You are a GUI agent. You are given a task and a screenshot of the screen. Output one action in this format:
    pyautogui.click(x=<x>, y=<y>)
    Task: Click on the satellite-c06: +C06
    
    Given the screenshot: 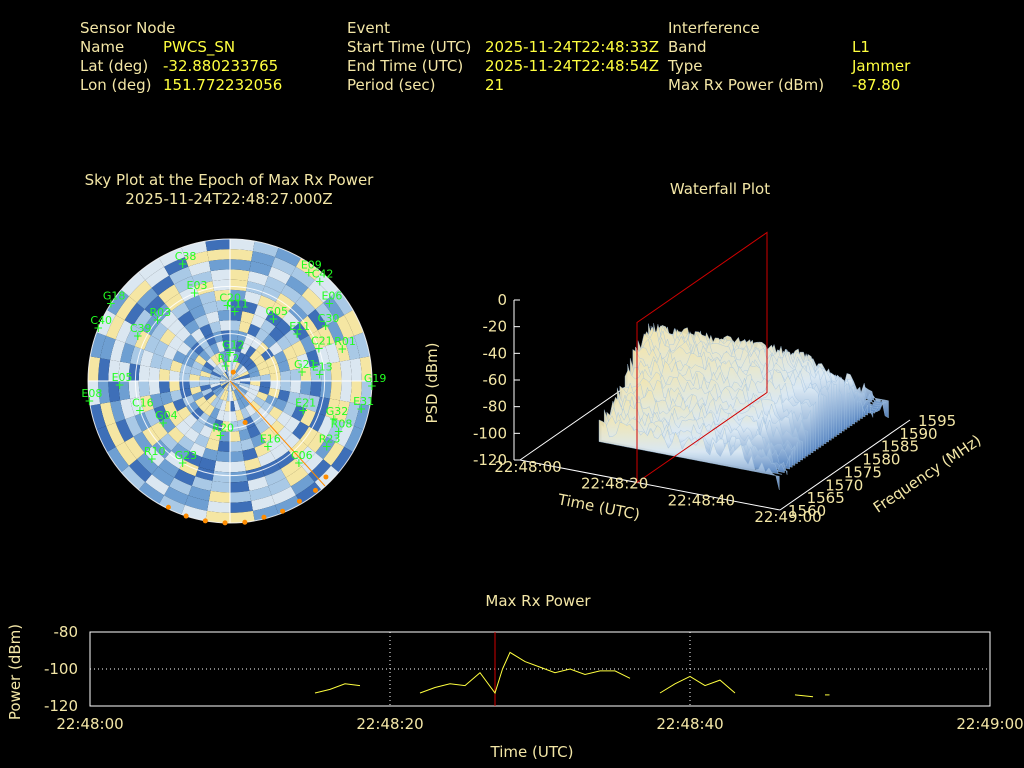 What is the action you would take?
    pyautogui.click(x=302, y=459)
    